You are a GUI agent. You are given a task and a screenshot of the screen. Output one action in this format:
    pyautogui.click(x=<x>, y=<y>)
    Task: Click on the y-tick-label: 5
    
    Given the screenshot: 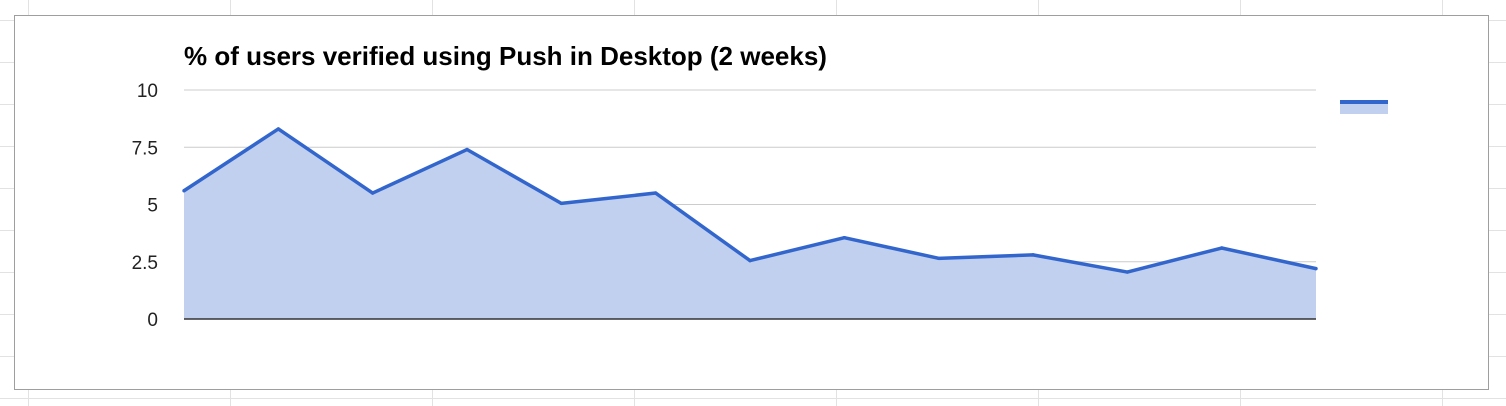 What is the action you would take?
    pyautogui.click(x=152, y=206)
    